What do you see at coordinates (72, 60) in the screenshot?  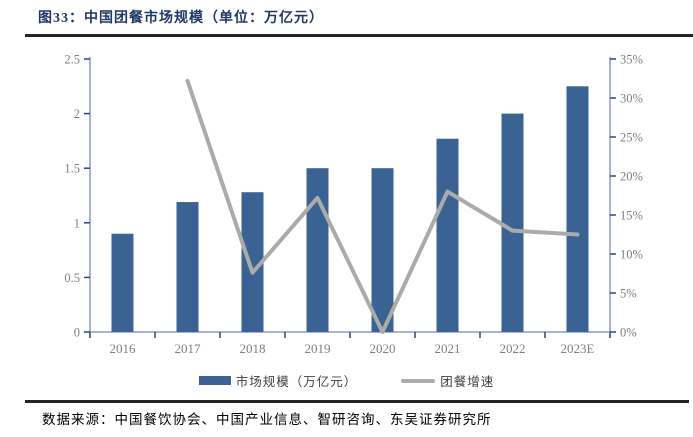 I see `y-left-tick-label: 2.5` at bounding box center [72, 60].